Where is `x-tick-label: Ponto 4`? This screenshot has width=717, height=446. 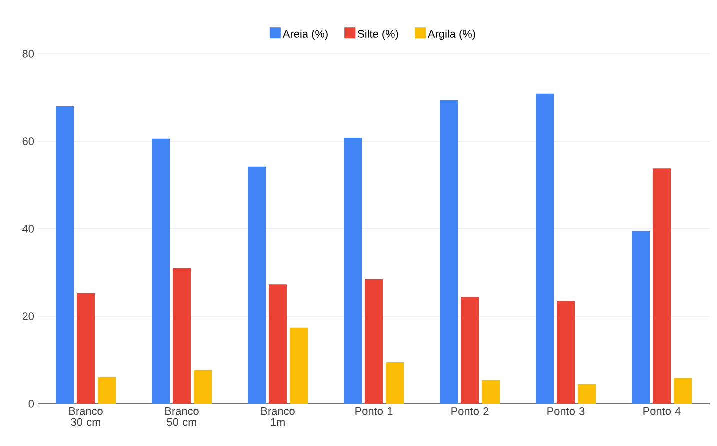
x-tick-label: Ponto 4 is located at coordinates (662, 412).